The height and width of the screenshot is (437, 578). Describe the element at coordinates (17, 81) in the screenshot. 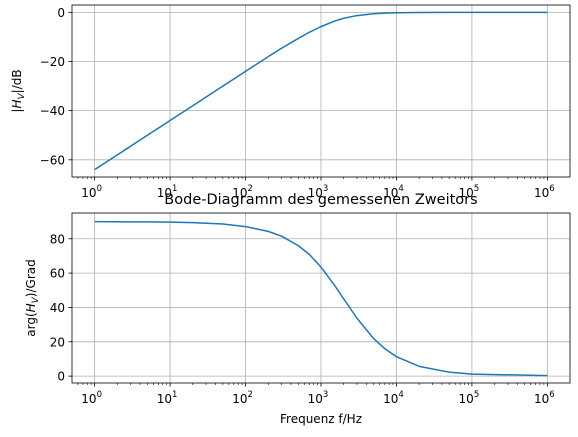

I see `ylabel-part-d: |/dB` at that location.